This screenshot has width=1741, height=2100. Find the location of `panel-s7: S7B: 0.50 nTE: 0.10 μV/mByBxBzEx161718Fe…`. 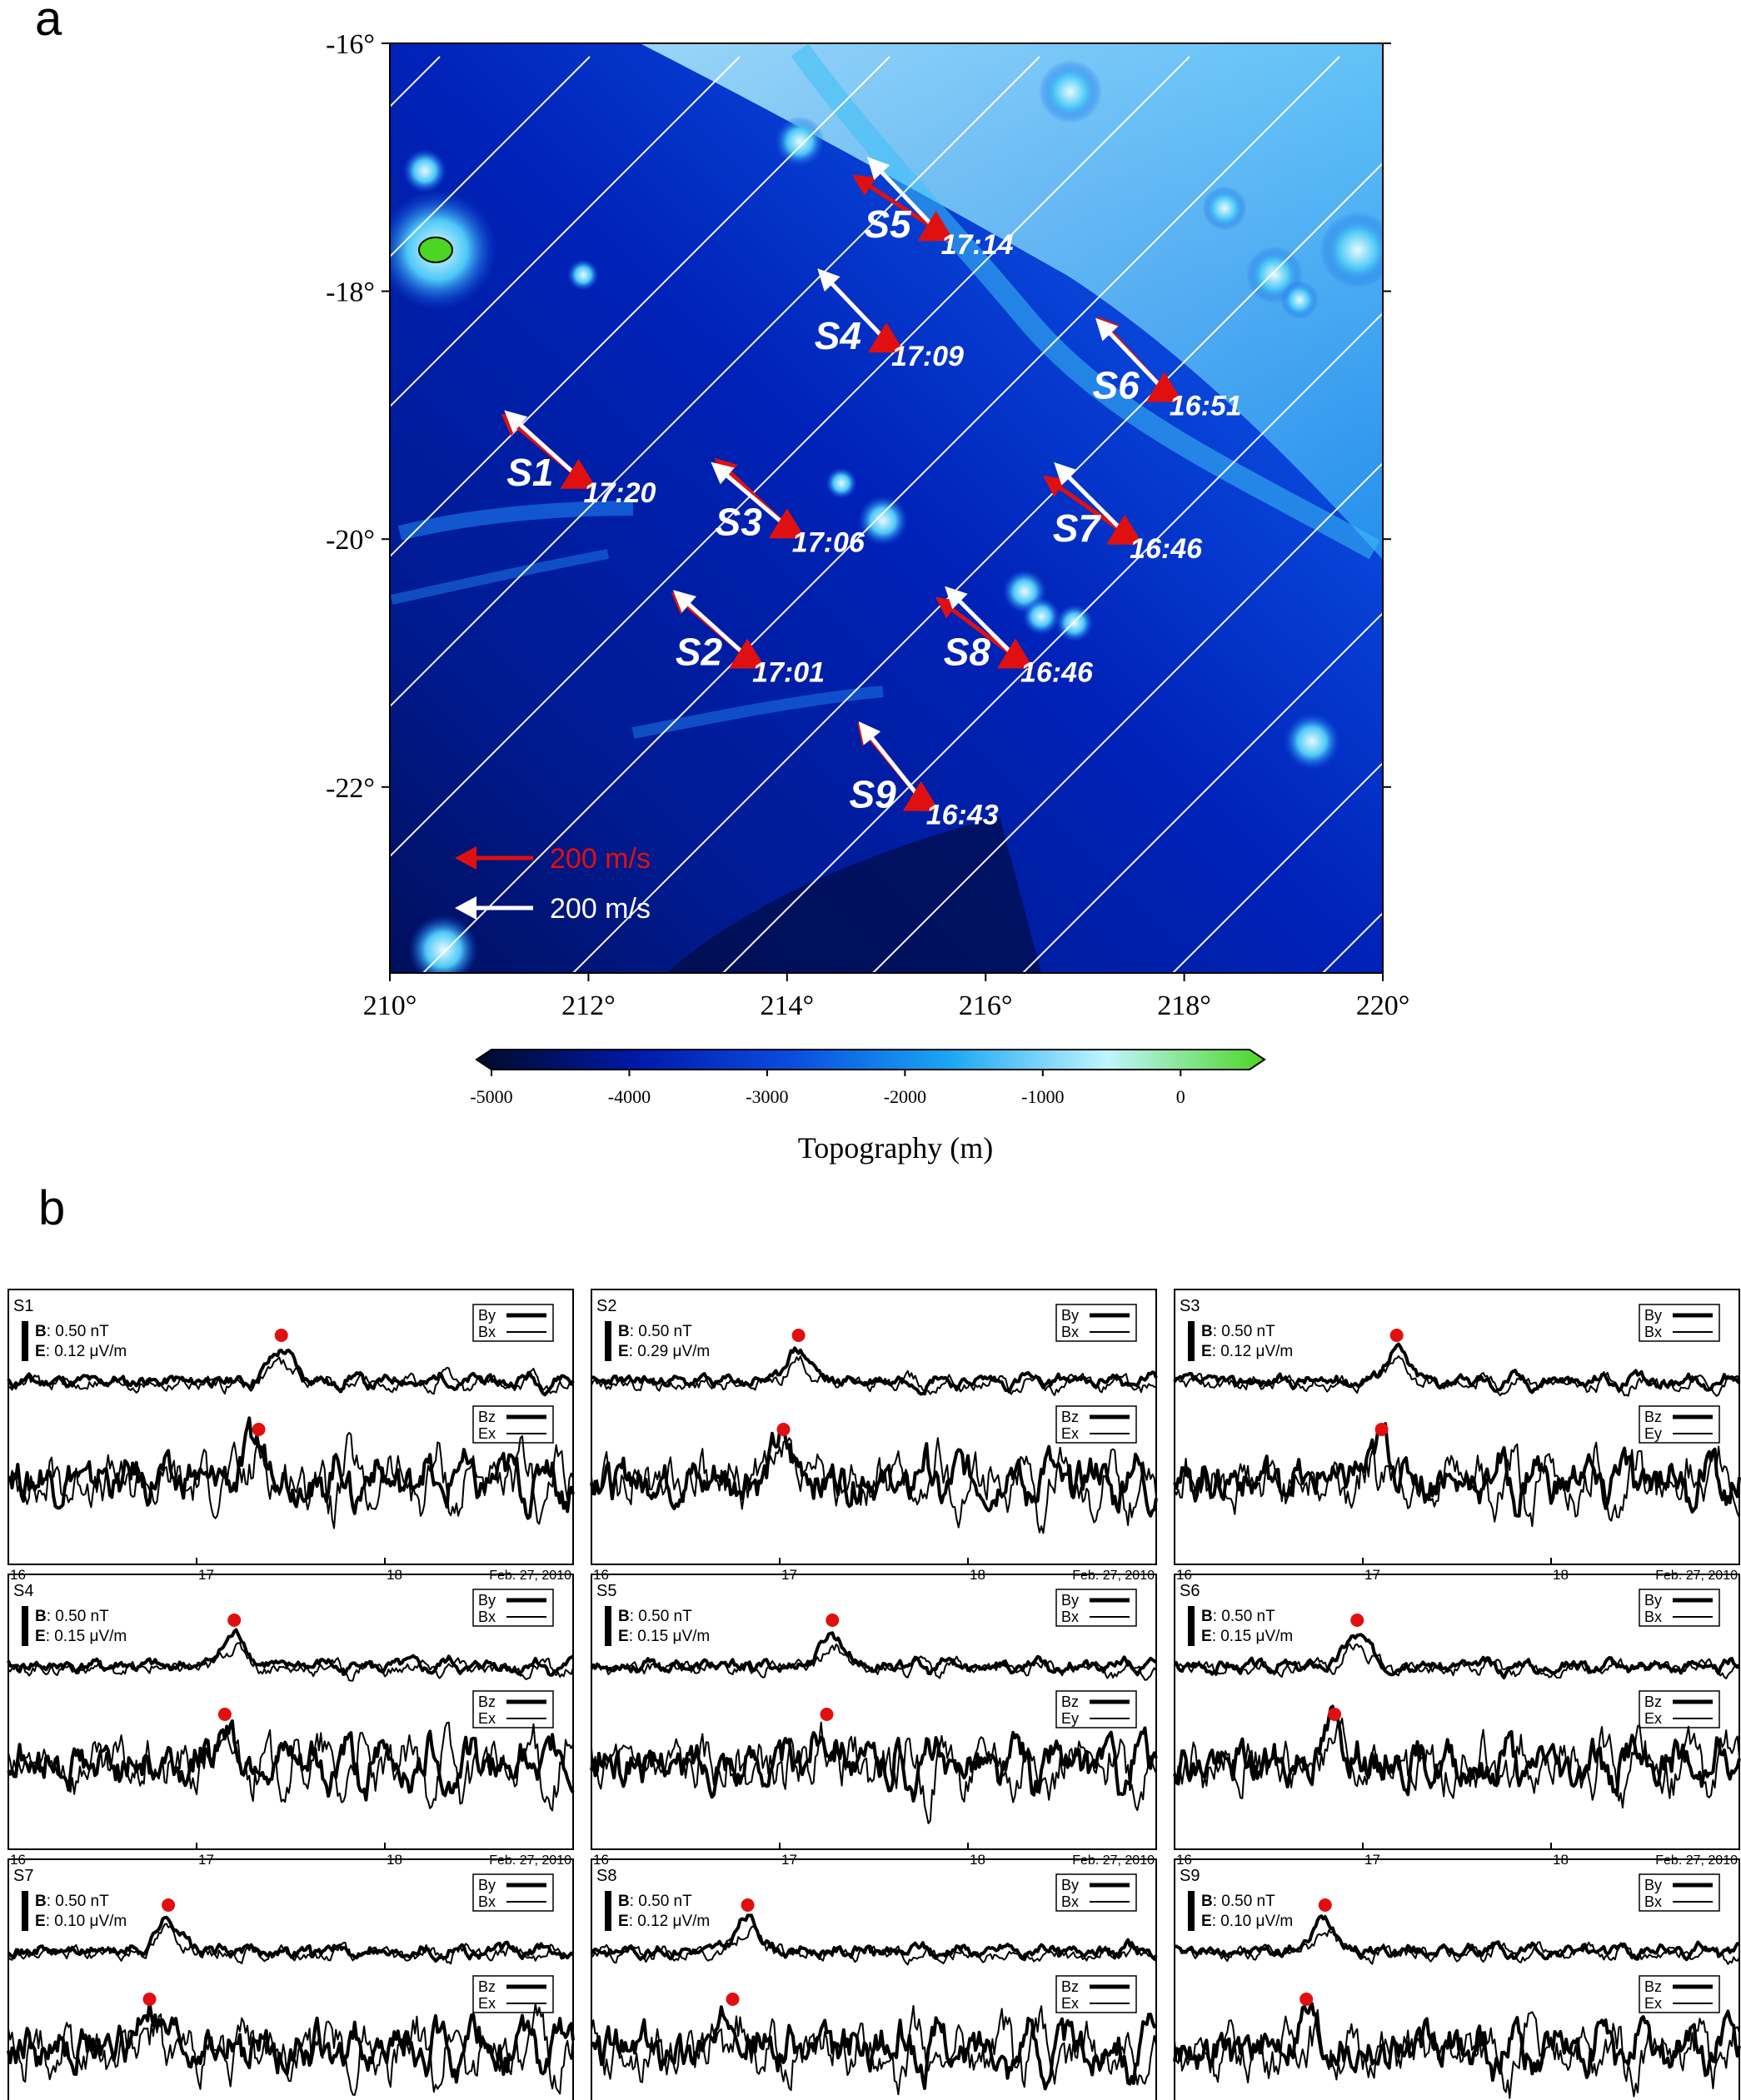

panel-s7: S7B: 0.50 nTE: 0.10 μV/mByBxBzEx161718Fe… is located at coordinates (291, 1979).